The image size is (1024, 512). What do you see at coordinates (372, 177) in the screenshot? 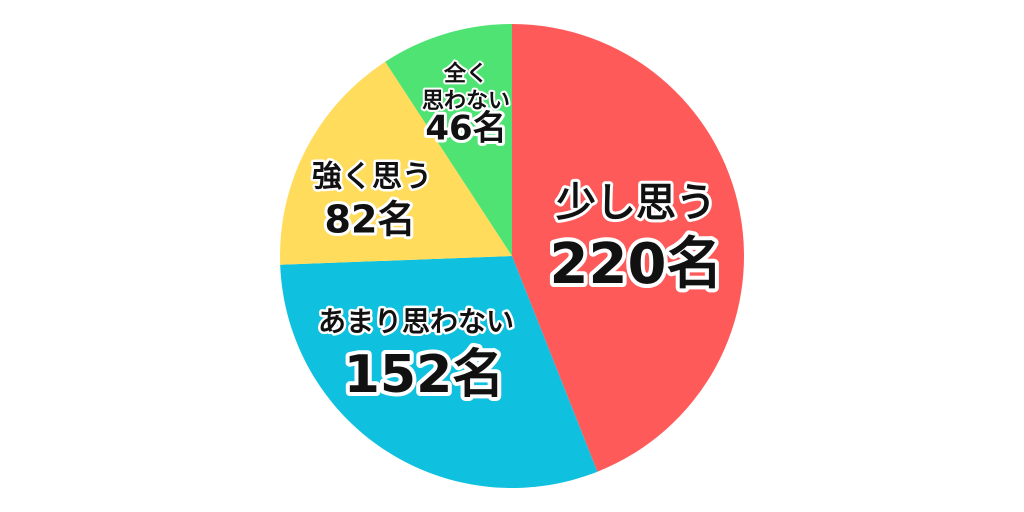
I see `label-tsuyoku-omou: 強く思う` at bounding box center [372, 177].